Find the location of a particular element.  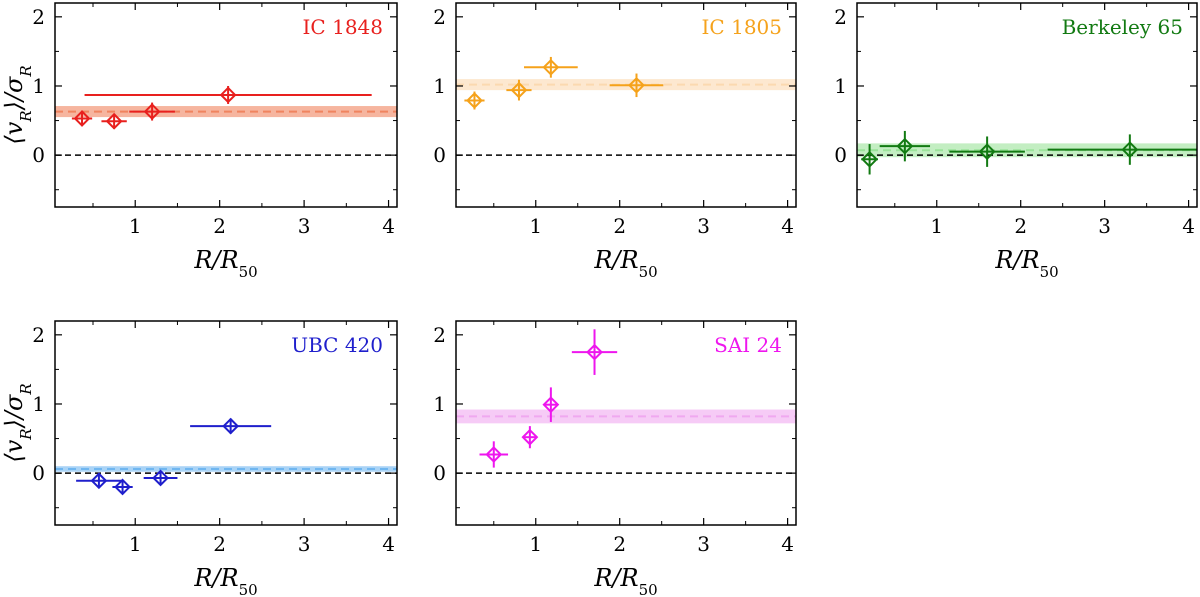

panel-title: IC 1848 is located at coordinates (343, 27).